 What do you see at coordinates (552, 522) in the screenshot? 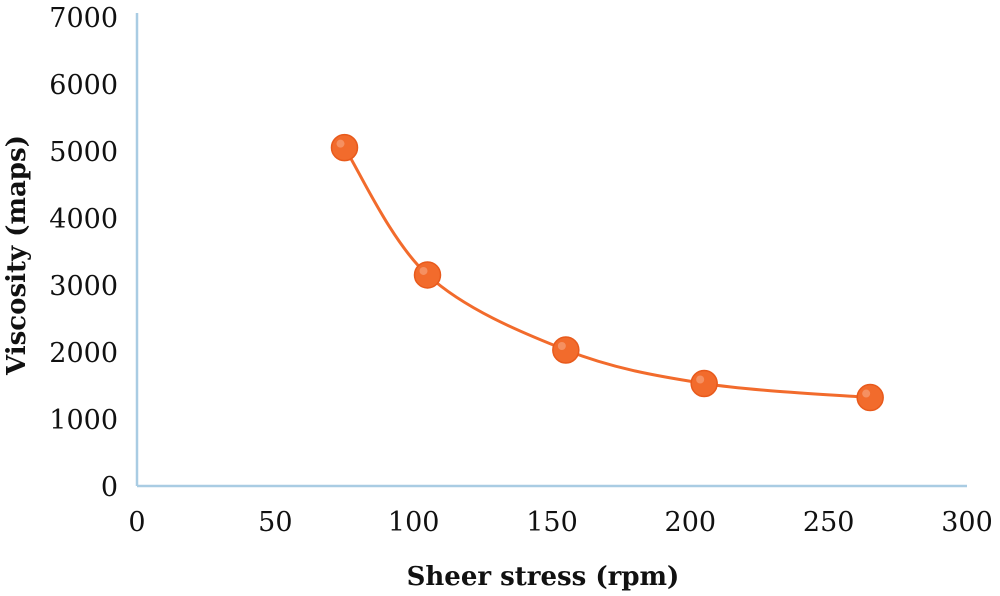
I see `x-tick-label: 150` at bounding box center [552, 522].